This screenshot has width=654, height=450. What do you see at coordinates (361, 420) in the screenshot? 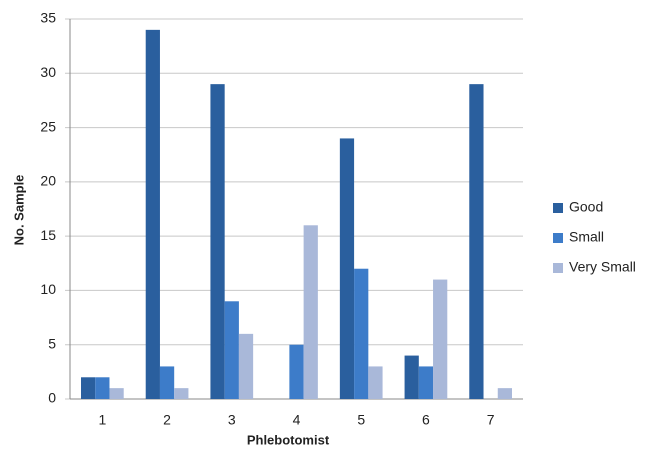
I see `x-tick-label: 5` at bounding box center [361, 420].